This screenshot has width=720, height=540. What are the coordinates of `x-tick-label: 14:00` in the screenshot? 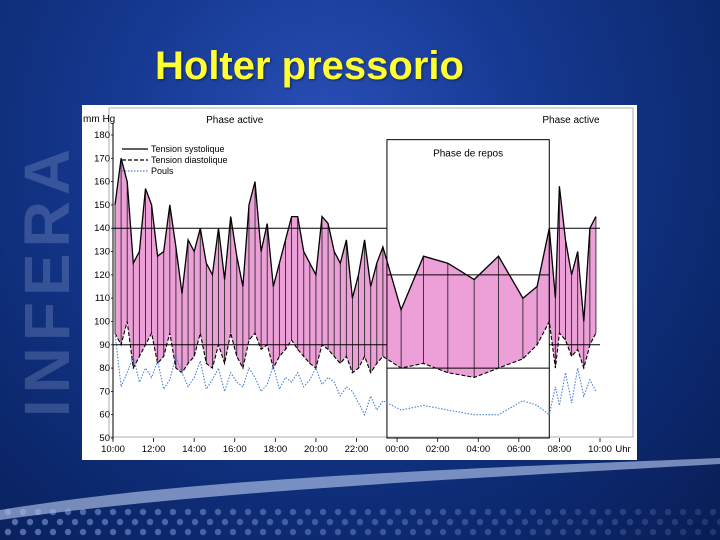 It's located at (194, 449).